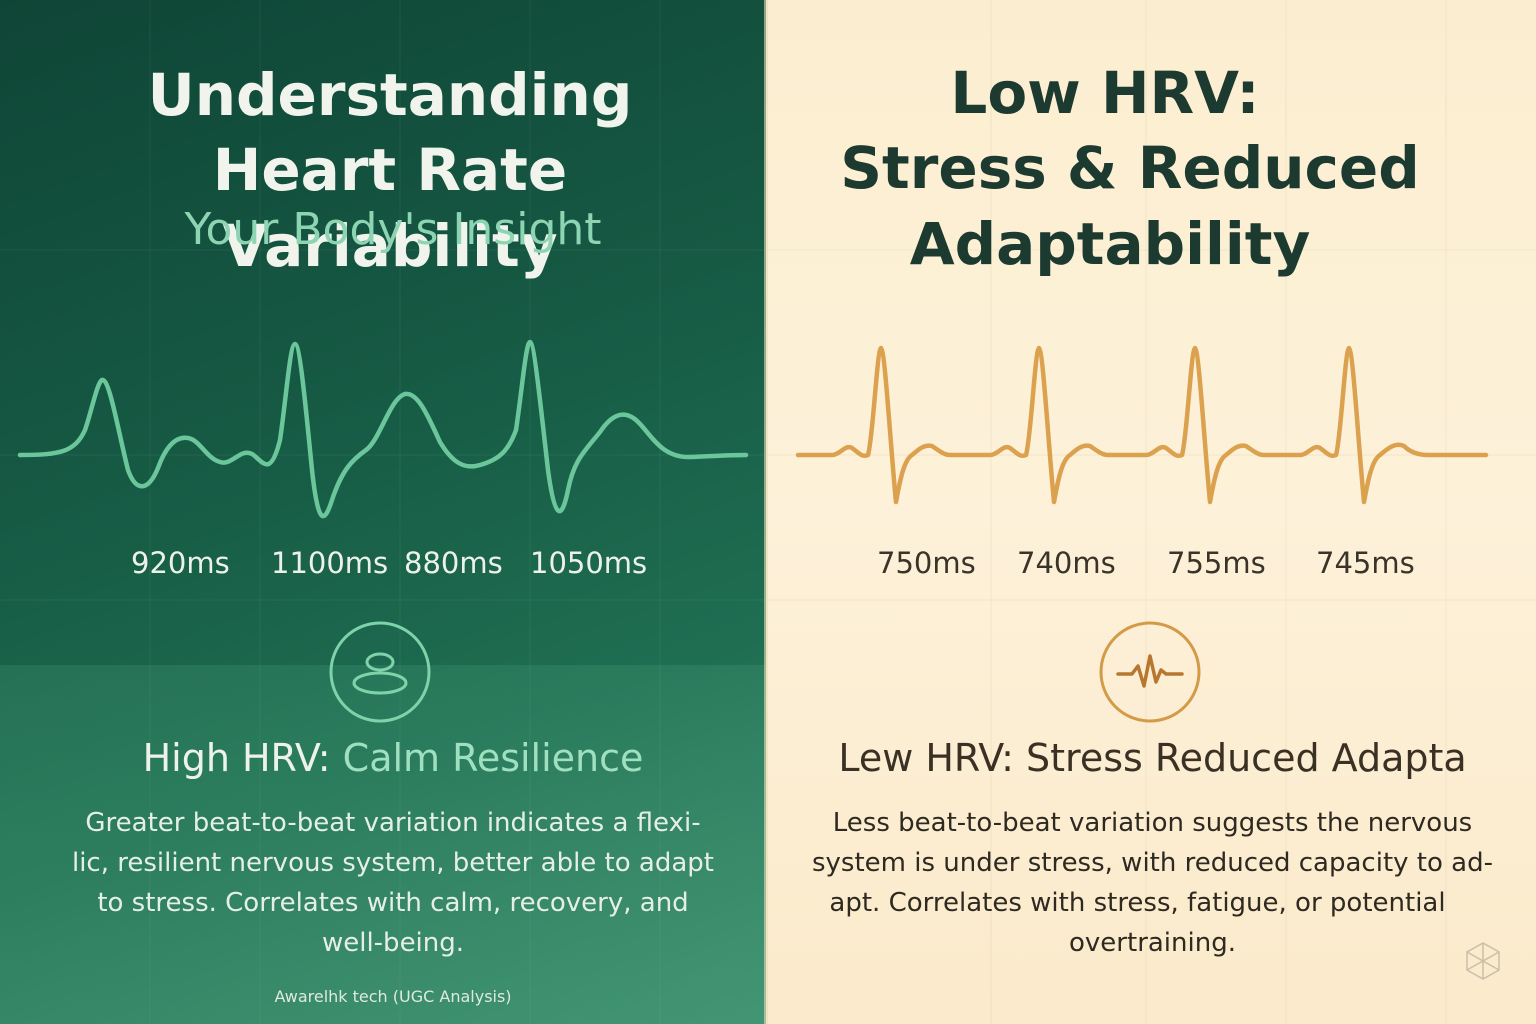  I want to click on left-heading: High HRV: Calm Resilience, so click(393, 758).